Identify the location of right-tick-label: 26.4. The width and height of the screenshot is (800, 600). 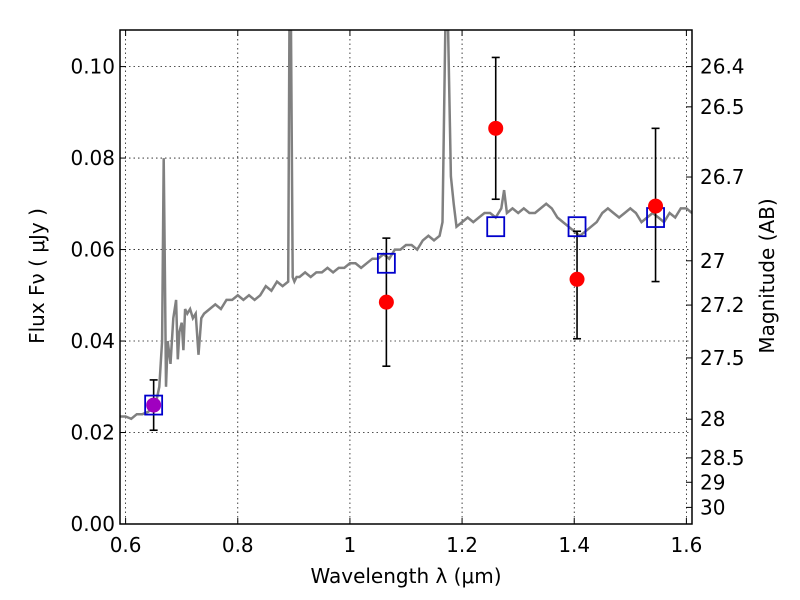
(722, 67).